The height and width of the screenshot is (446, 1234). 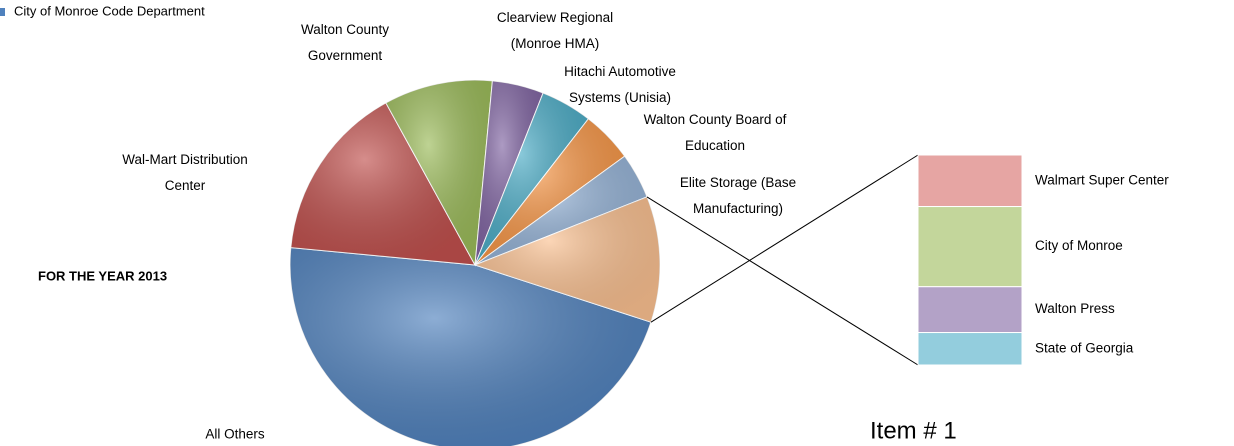 I want to click on slice-label: Clearview Regional (Monroe HMA), so click(x=555, y=30).